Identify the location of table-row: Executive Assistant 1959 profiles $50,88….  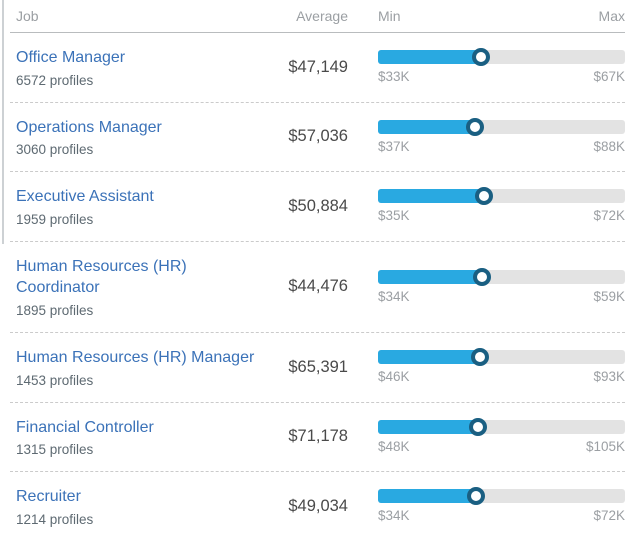
(317, 207).